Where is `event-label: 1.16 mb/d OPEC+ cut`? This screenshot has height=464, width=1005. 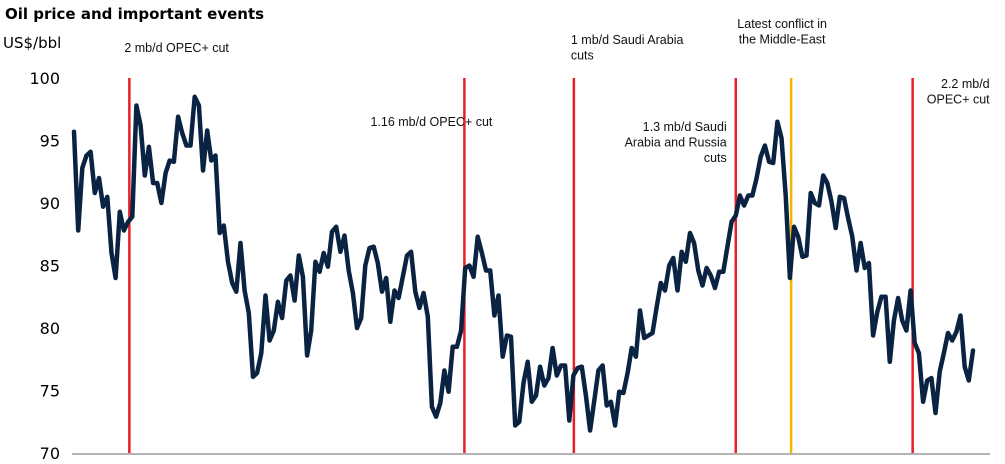 event-label: 1.16 mb/d OPEC+ cut is located at coordinates (431, 122).